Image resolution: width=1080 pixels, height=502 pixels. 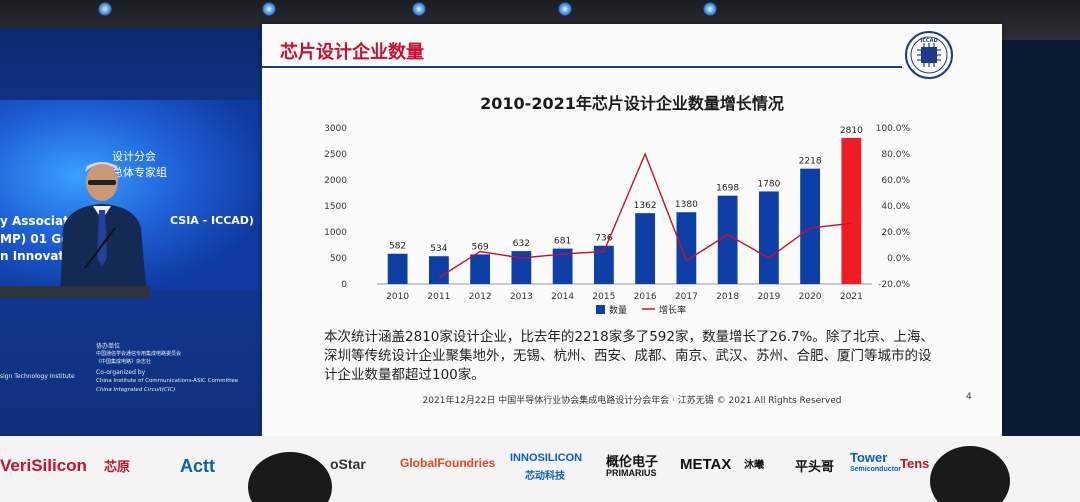 What do you see at coordinates (348, 464) in the screenshot?
I see `sponsor-logo: oStar` at bounding box center [348, 464].